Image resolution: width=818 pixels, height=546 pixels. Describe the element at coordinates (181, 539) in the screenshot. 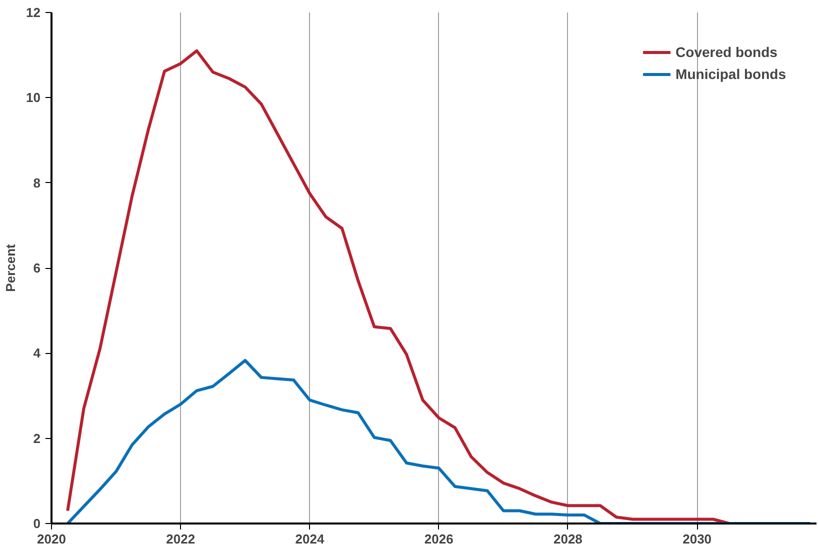

I see `x-tick-label: 2022` at that location.